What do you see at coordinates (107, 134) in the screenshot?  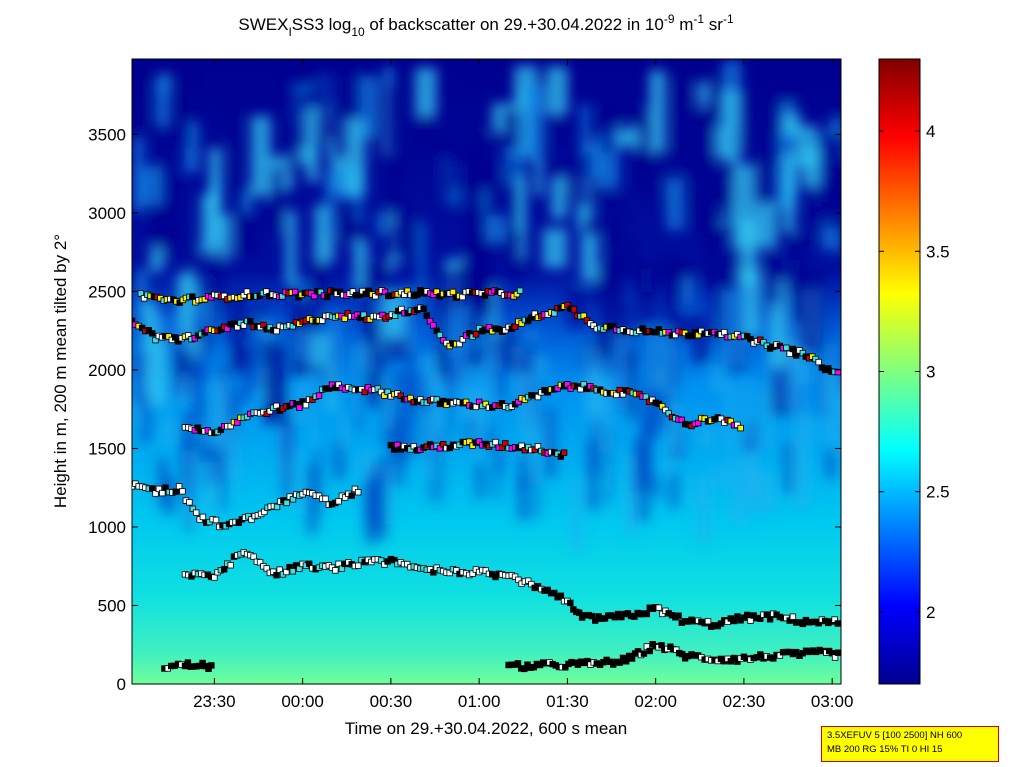 I see `y-tick-label: 3500` at bounding box center [107, 134].